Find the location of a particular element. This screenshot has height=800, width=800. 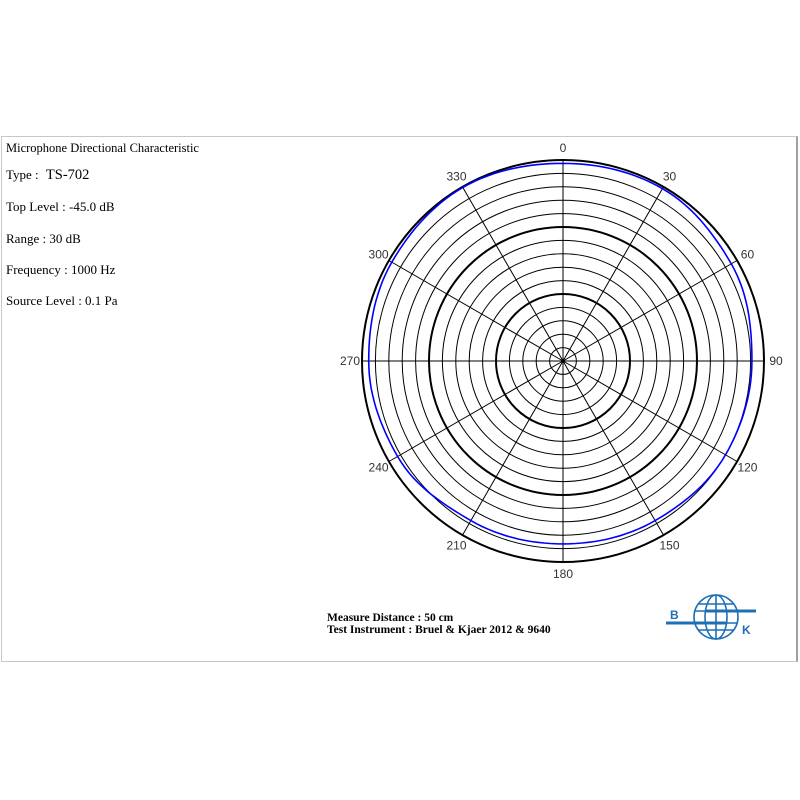

angle-tick-label: 240 is located at coordinates (379, 468).